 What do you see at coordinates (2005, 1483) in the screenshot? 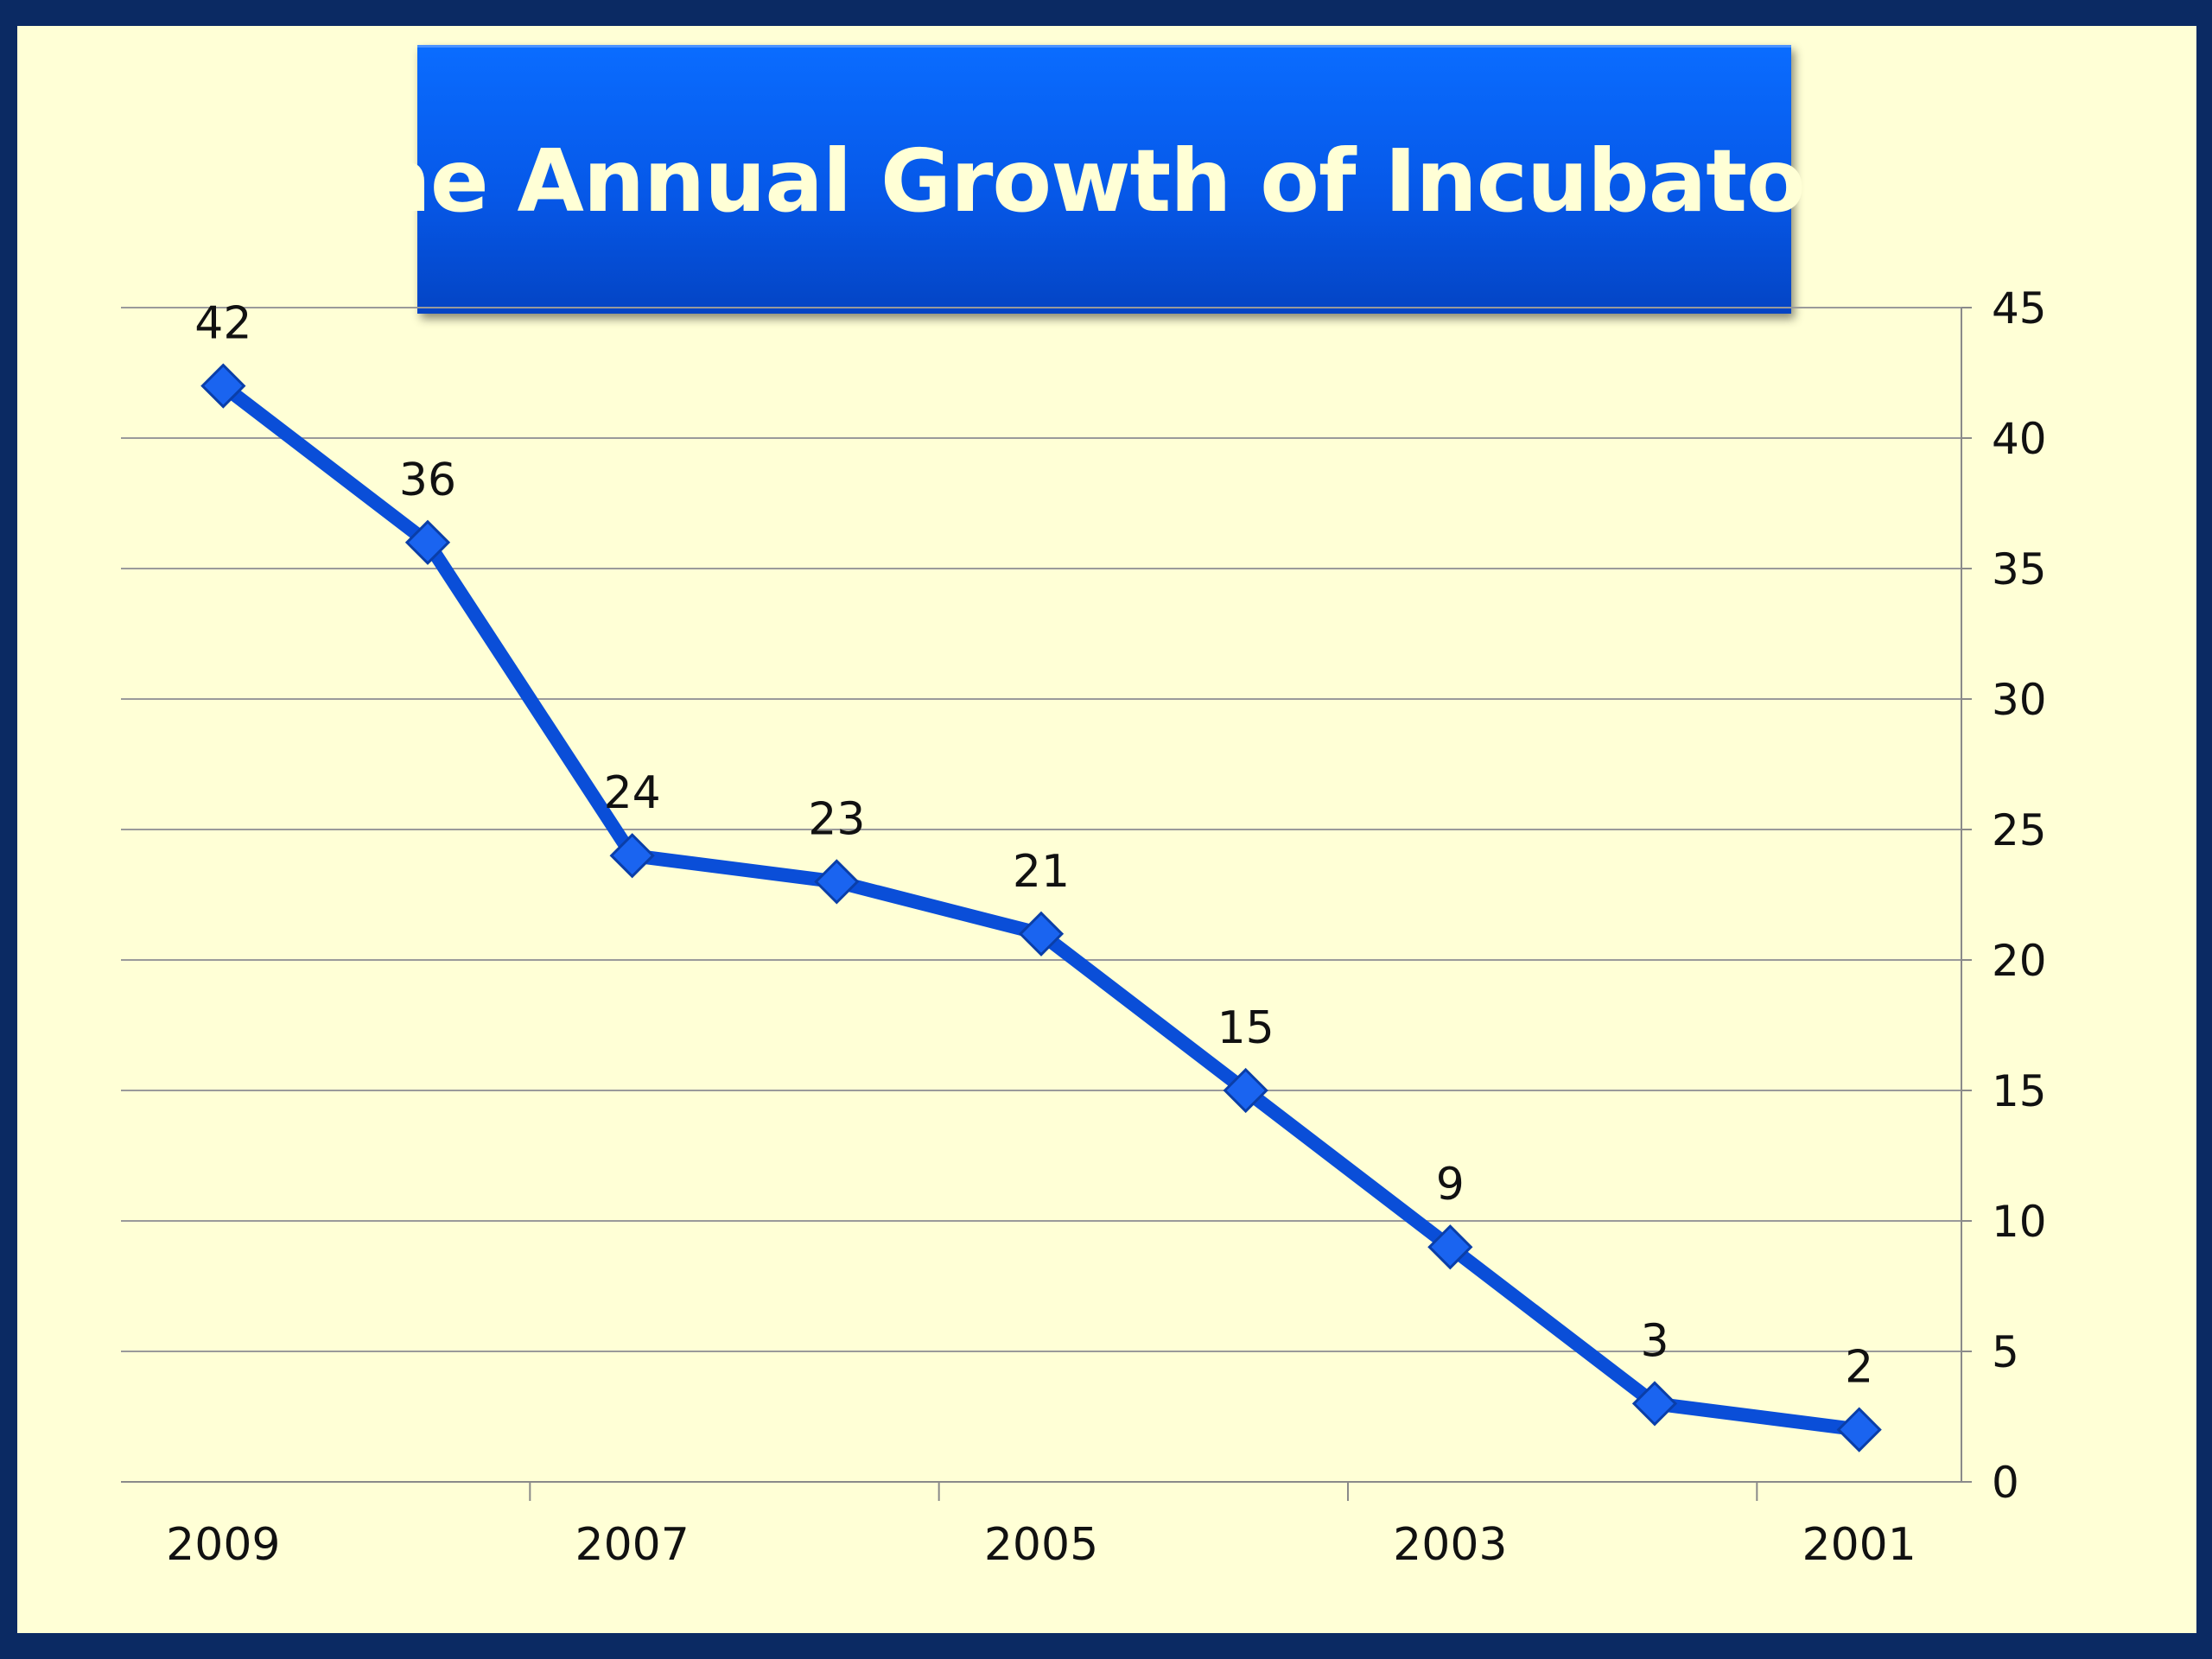
I see `y-tick-label: 0` at bounding box center [2005, 1483].